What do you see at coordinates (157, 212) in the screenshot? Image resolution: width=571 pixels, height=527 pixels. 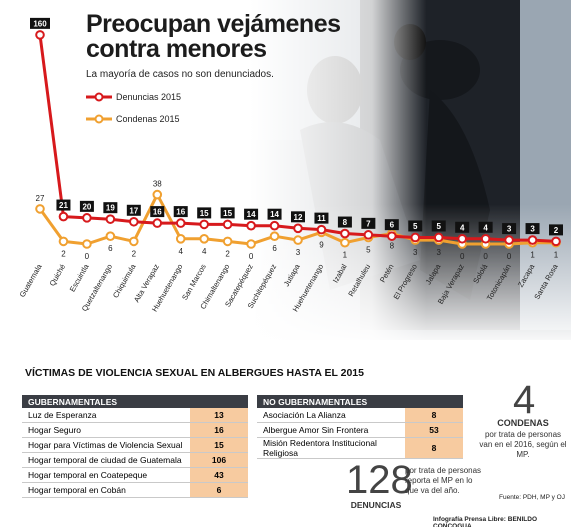 I see `denuncias-data-label: 16` at bounding box center [157, 212].